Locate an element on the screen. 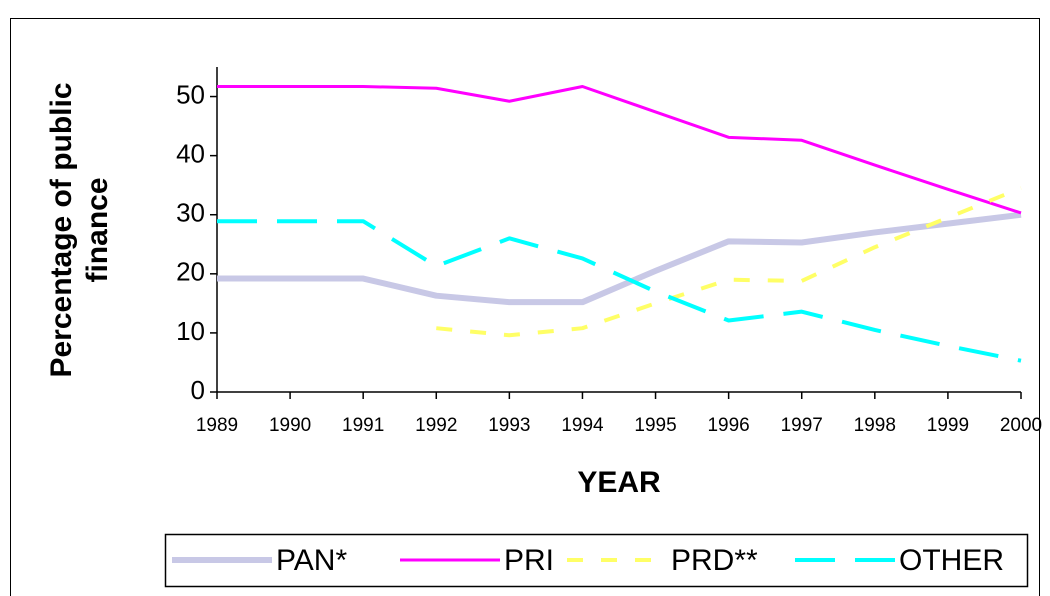 Image resolution: width=1050 pixels, height=596 pixels. legend-label: OTHER is located at coordinates (951, 560).